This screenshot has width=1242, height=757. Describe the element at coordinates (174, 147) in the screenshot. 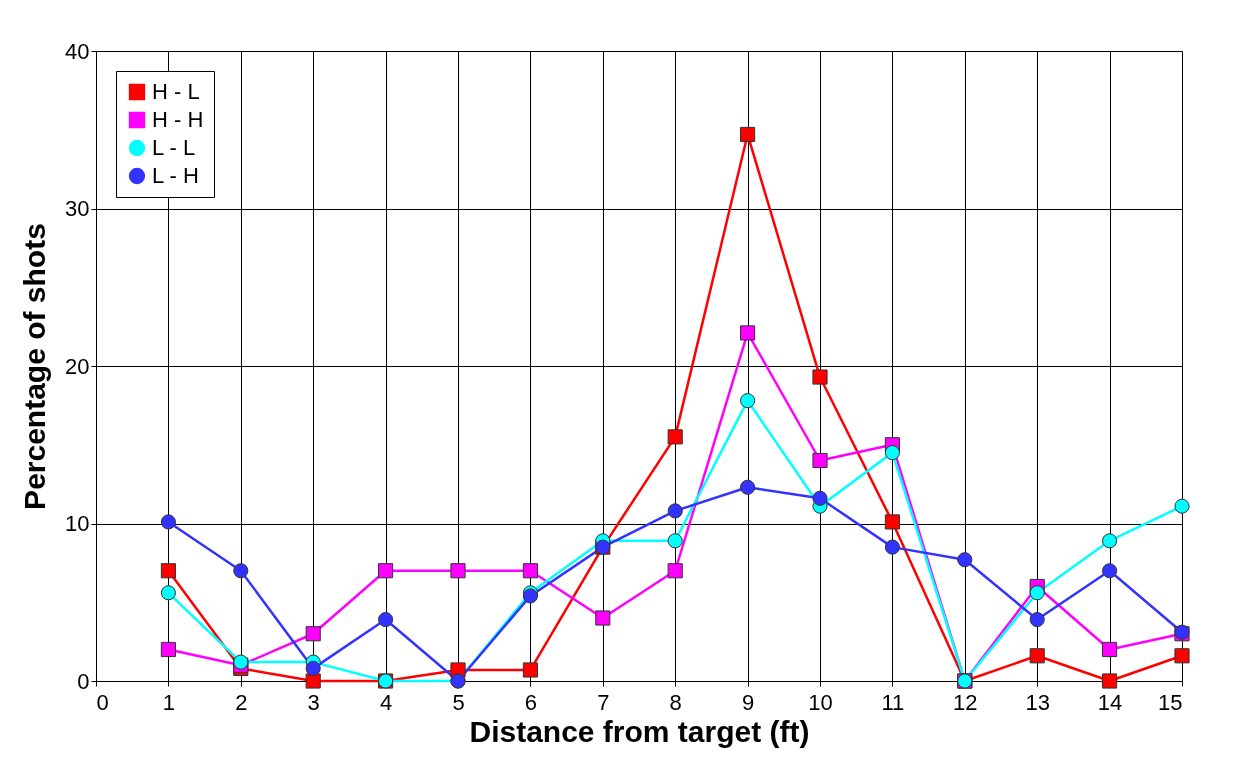

I see `legend-label: L - L` at that location.